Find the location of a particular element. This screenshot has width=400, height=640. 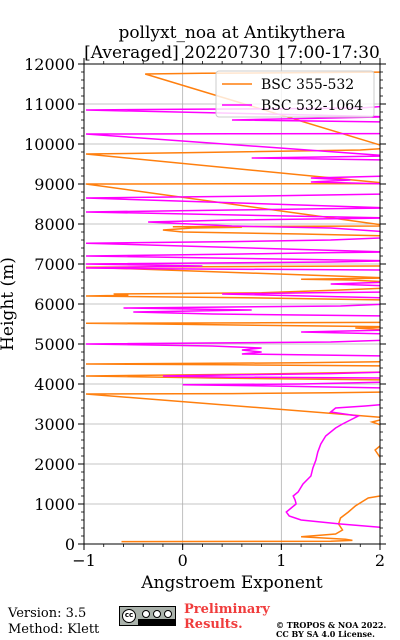

x-tick-label: 1 is located at coordinates (281, 560).